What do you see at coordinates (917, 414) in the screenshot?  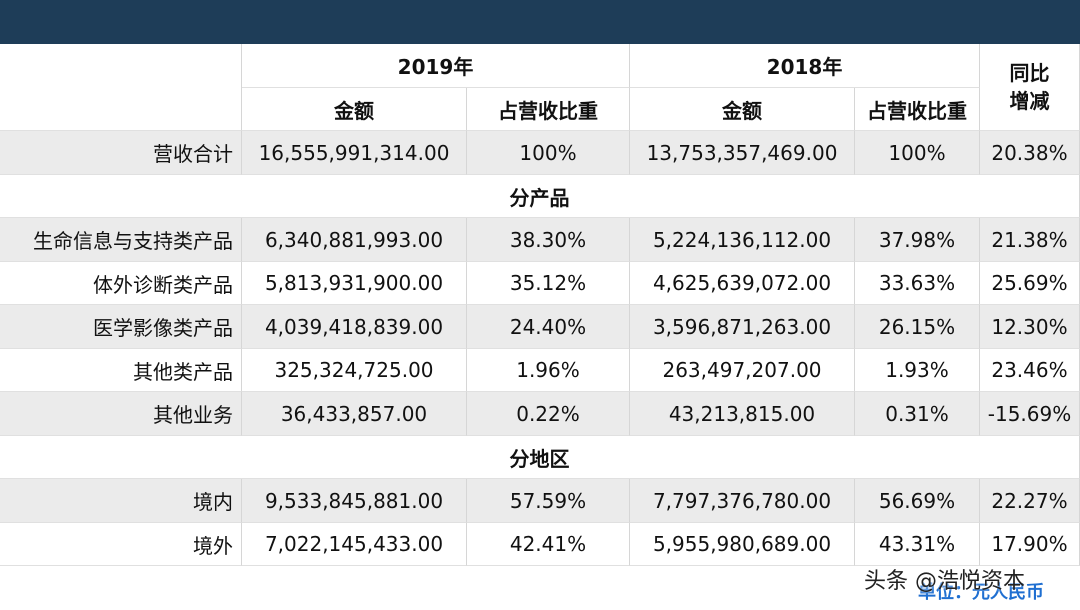 I see `data-cell: 0.31%` at bounding box center [917, 414].